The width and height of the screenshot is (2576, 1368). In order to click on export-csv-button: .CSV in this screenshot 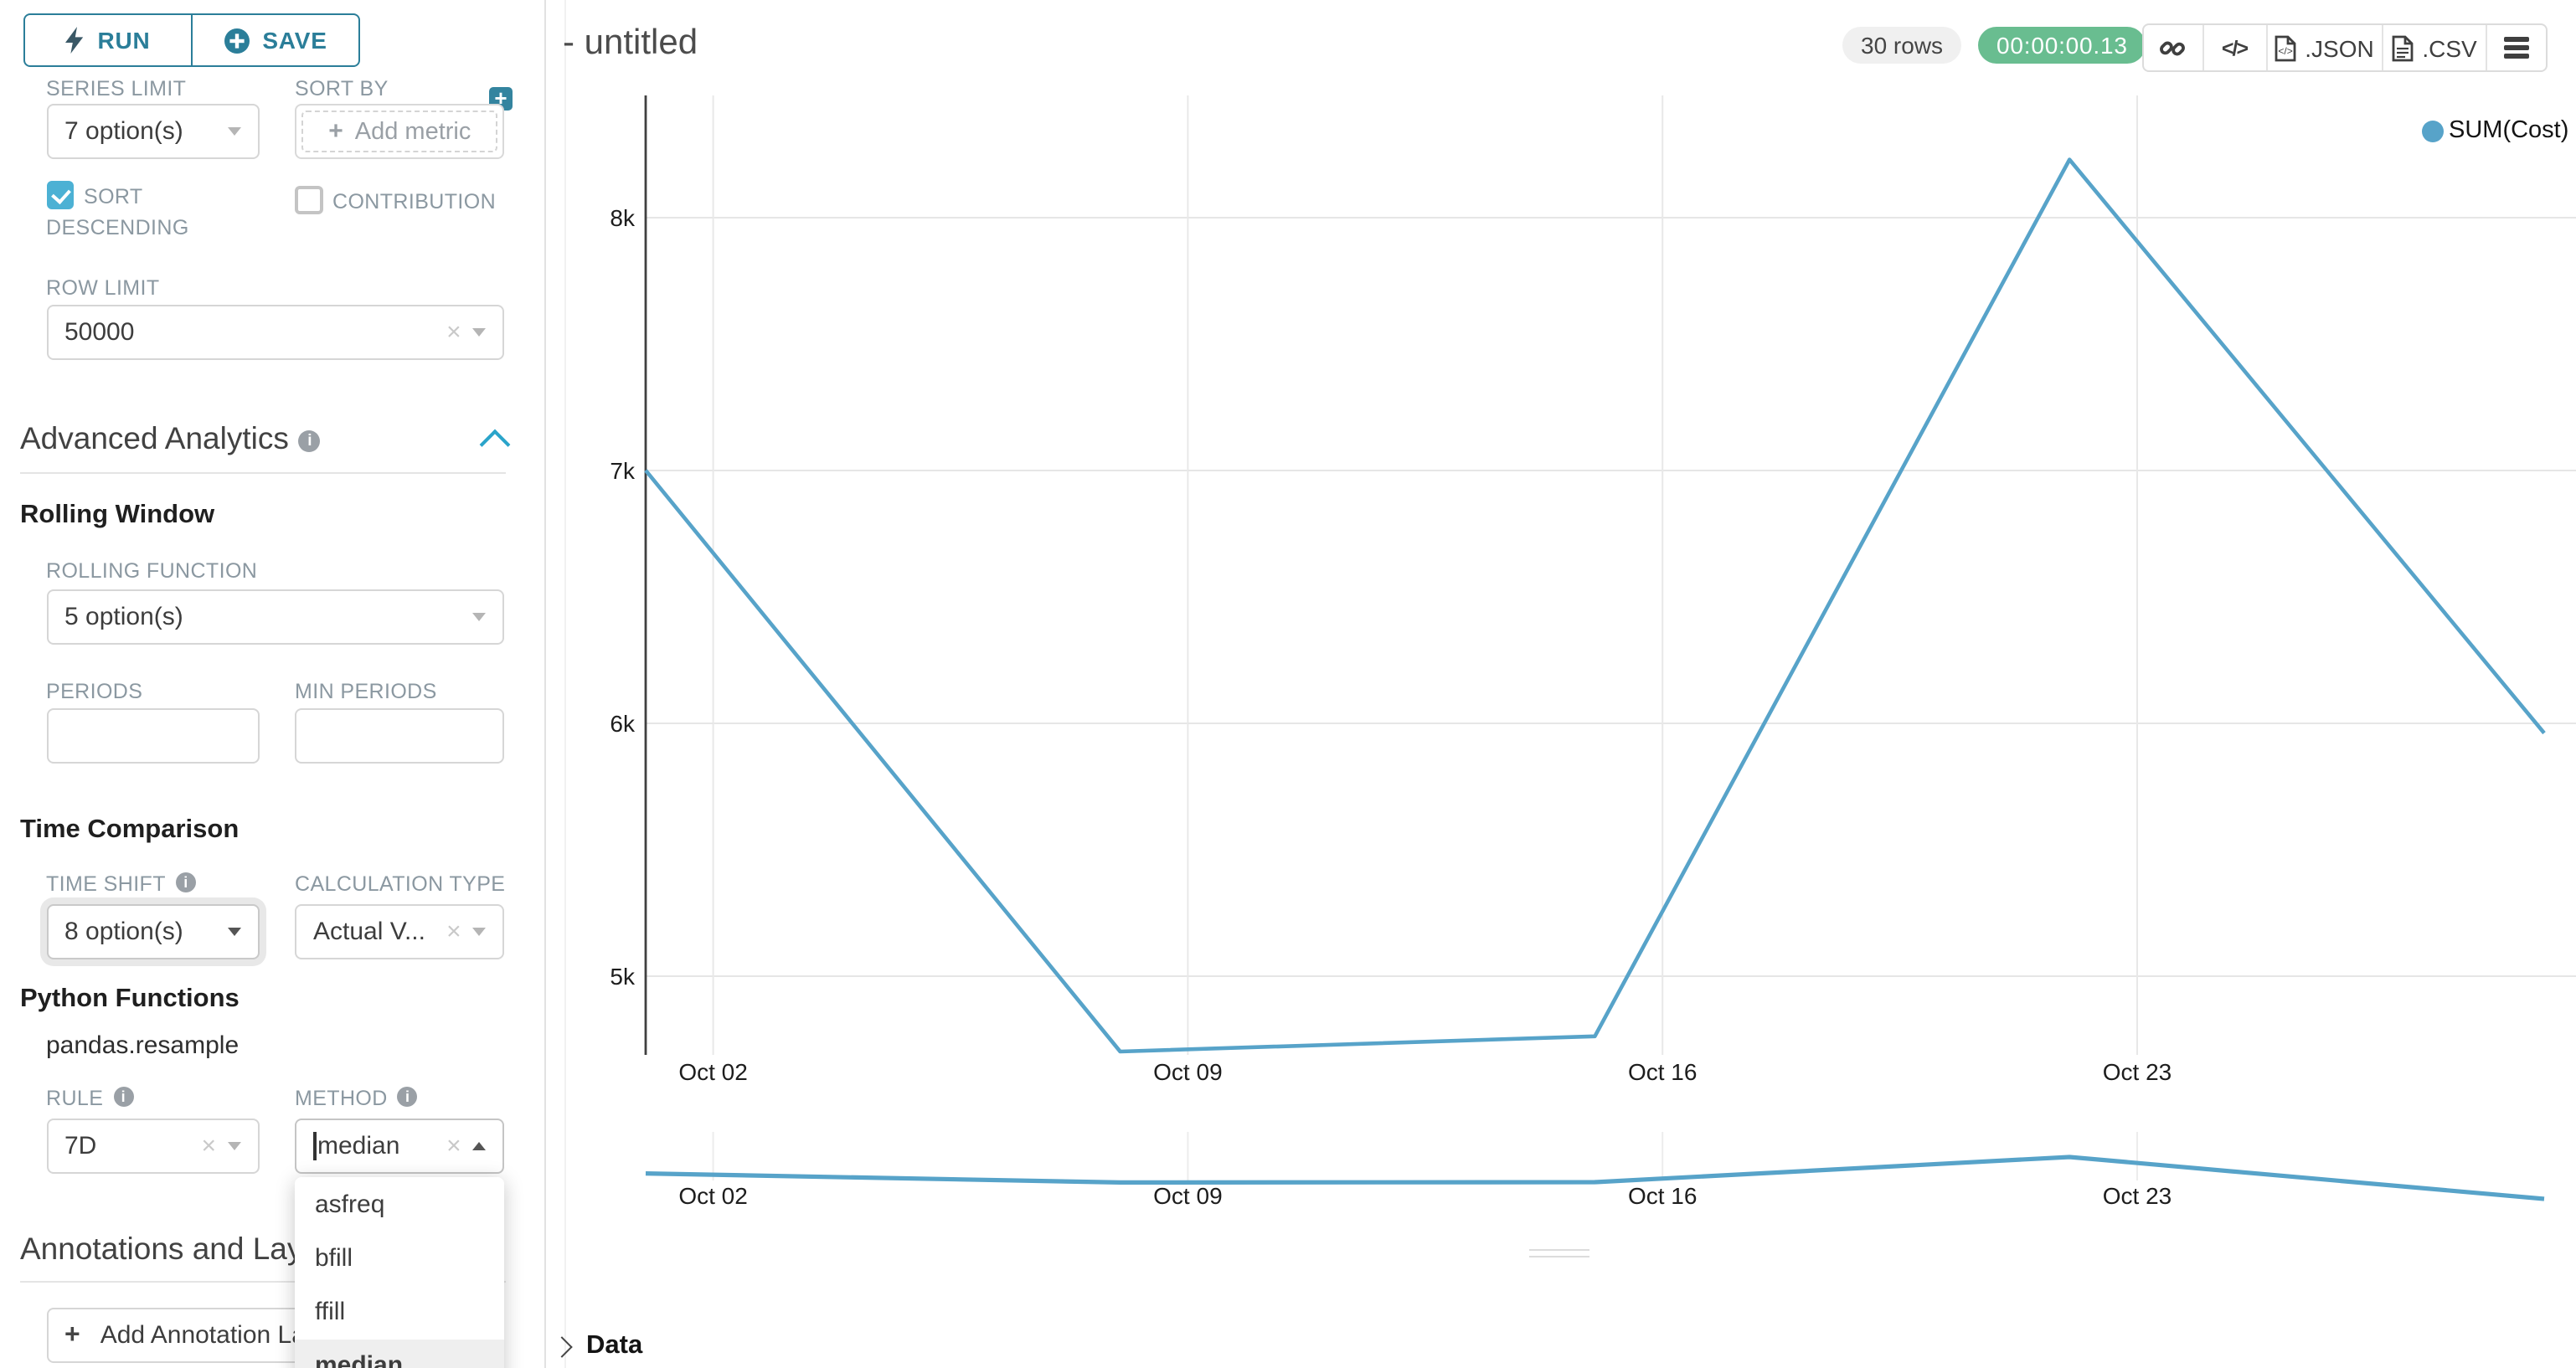, I will do `click(2434, 47)`.